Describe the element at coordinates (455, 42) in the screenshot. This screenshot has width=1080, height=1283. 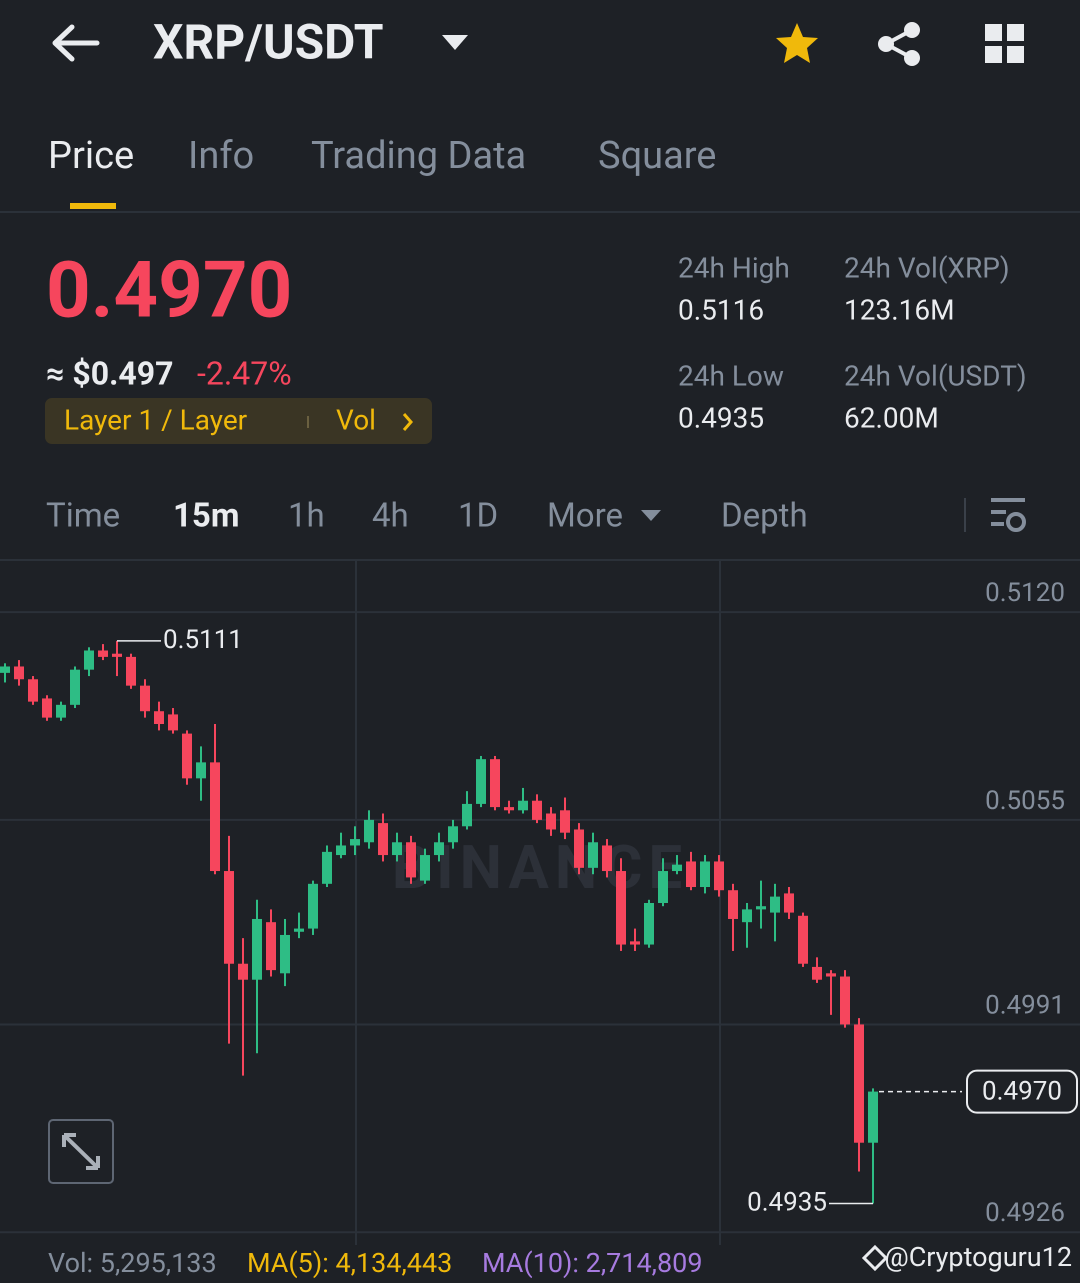
I see `pair-dropdown` at that location.